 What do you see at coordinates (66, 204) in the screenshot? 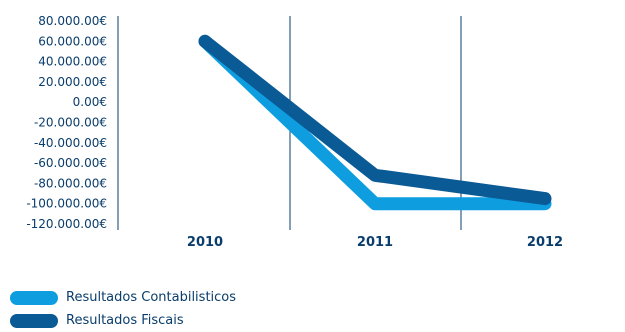
I see `y-tick-label: -100.000.00€` at bounding box center [66, 204].